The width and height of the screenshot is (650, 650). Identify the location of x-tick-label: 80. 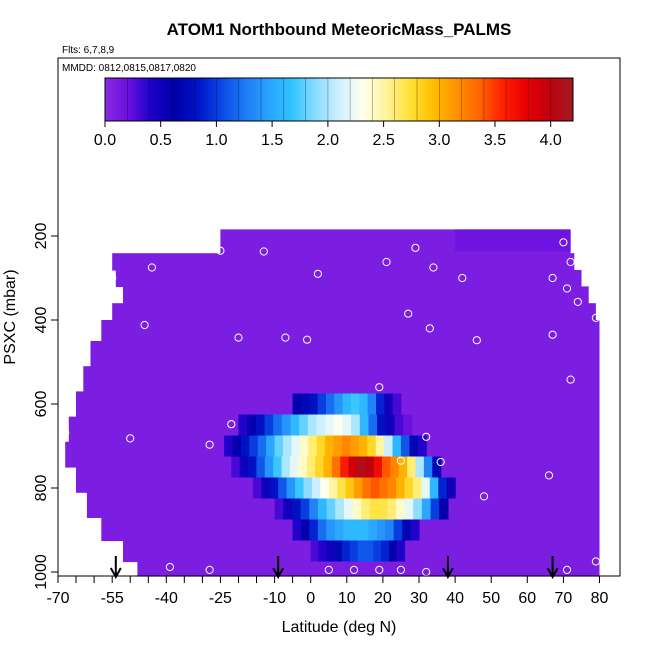
(600, 598).